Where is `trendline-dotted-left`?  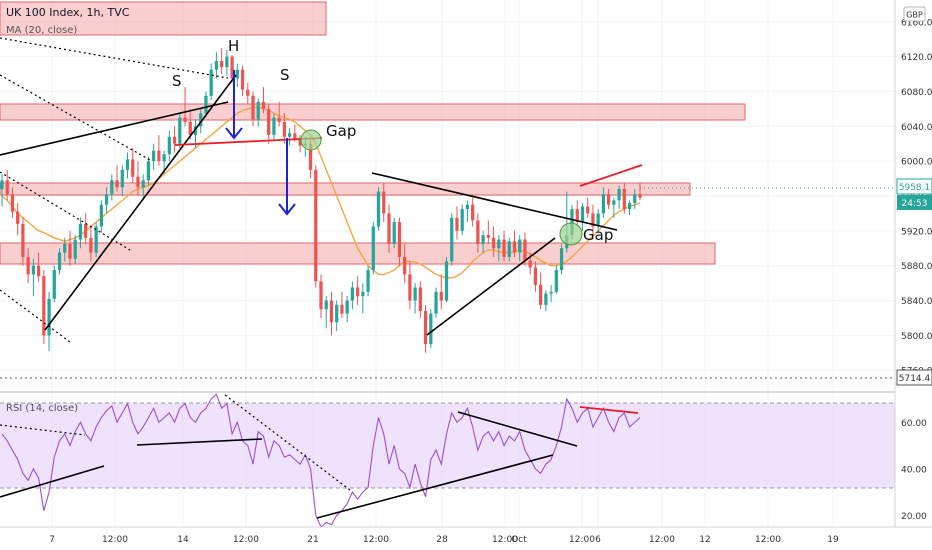
trendline-dotted-left is located at coordinates (75, 117).